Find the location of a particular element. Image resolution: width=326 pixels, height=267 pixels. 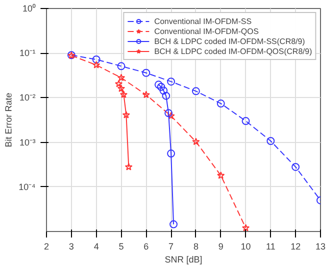

x-tick-label: 9 is located at coordinates (221, 247).